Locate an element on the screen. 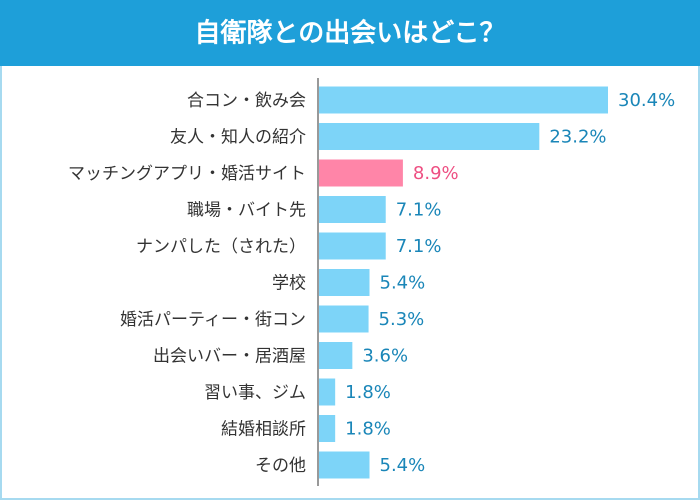 This screenshot has width=700, height=504. value-label: 8.9% is located at coordinates (436, 173).